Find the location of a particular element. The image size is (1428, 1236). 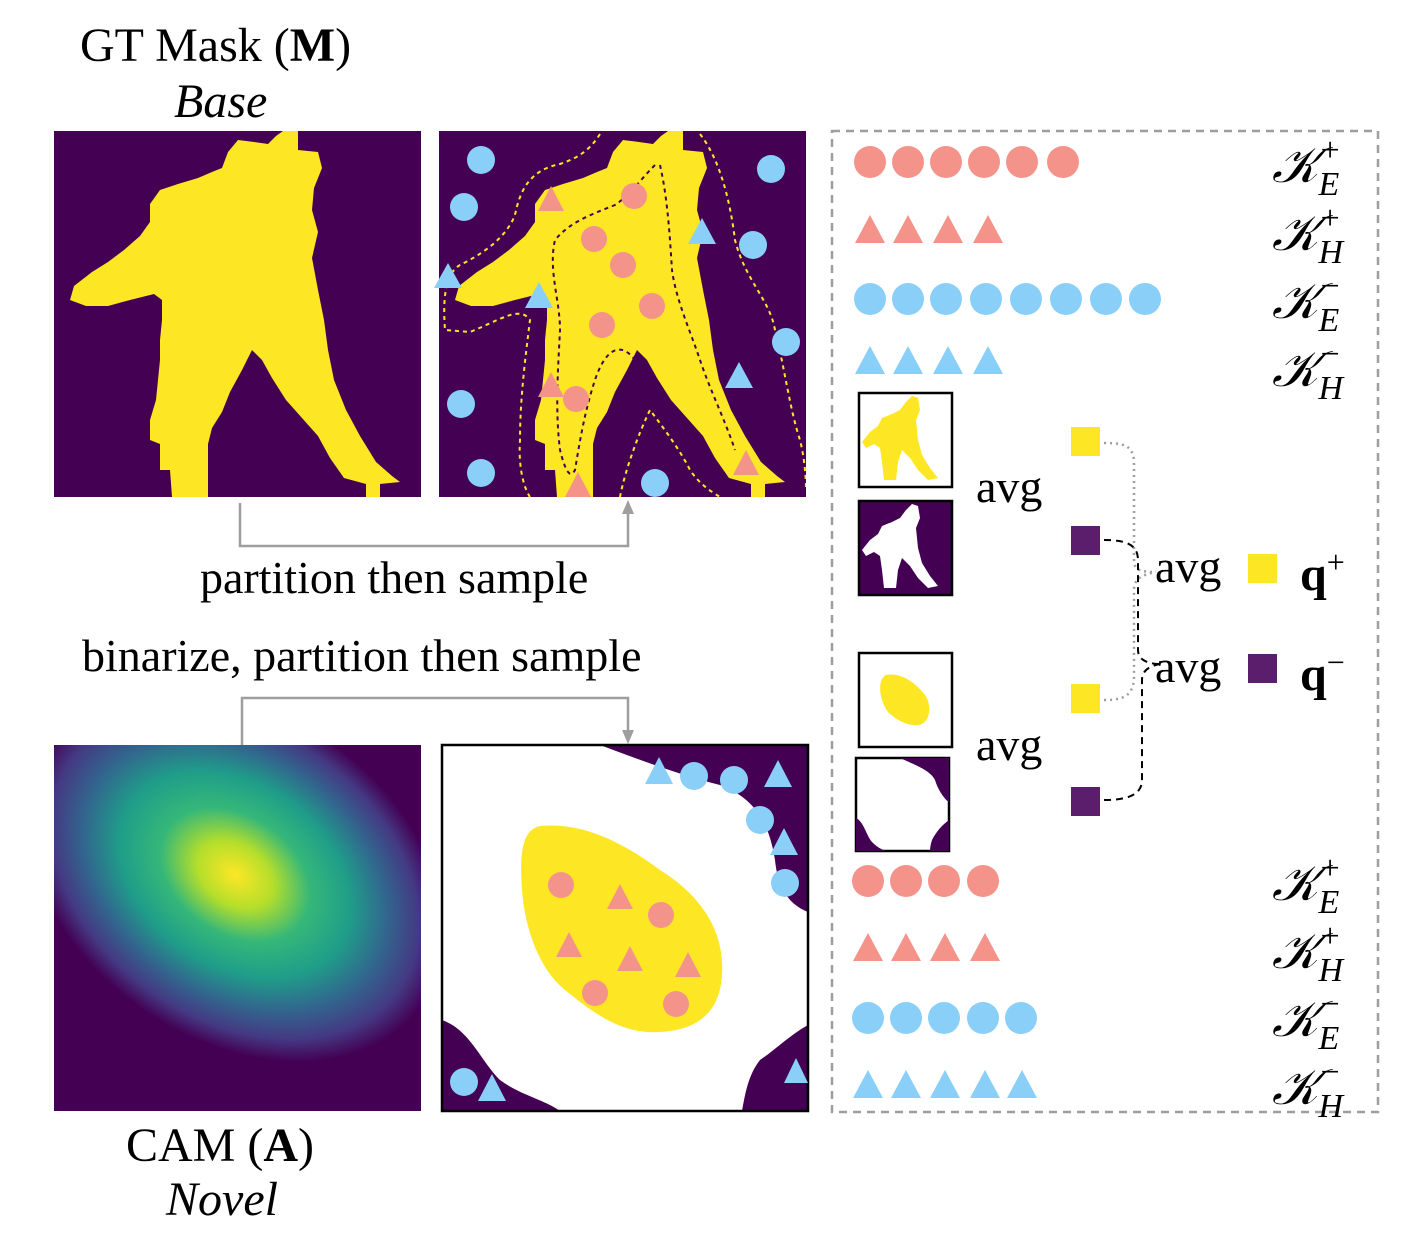

avg-square-top-neg is located at coordinates (1085, 540).